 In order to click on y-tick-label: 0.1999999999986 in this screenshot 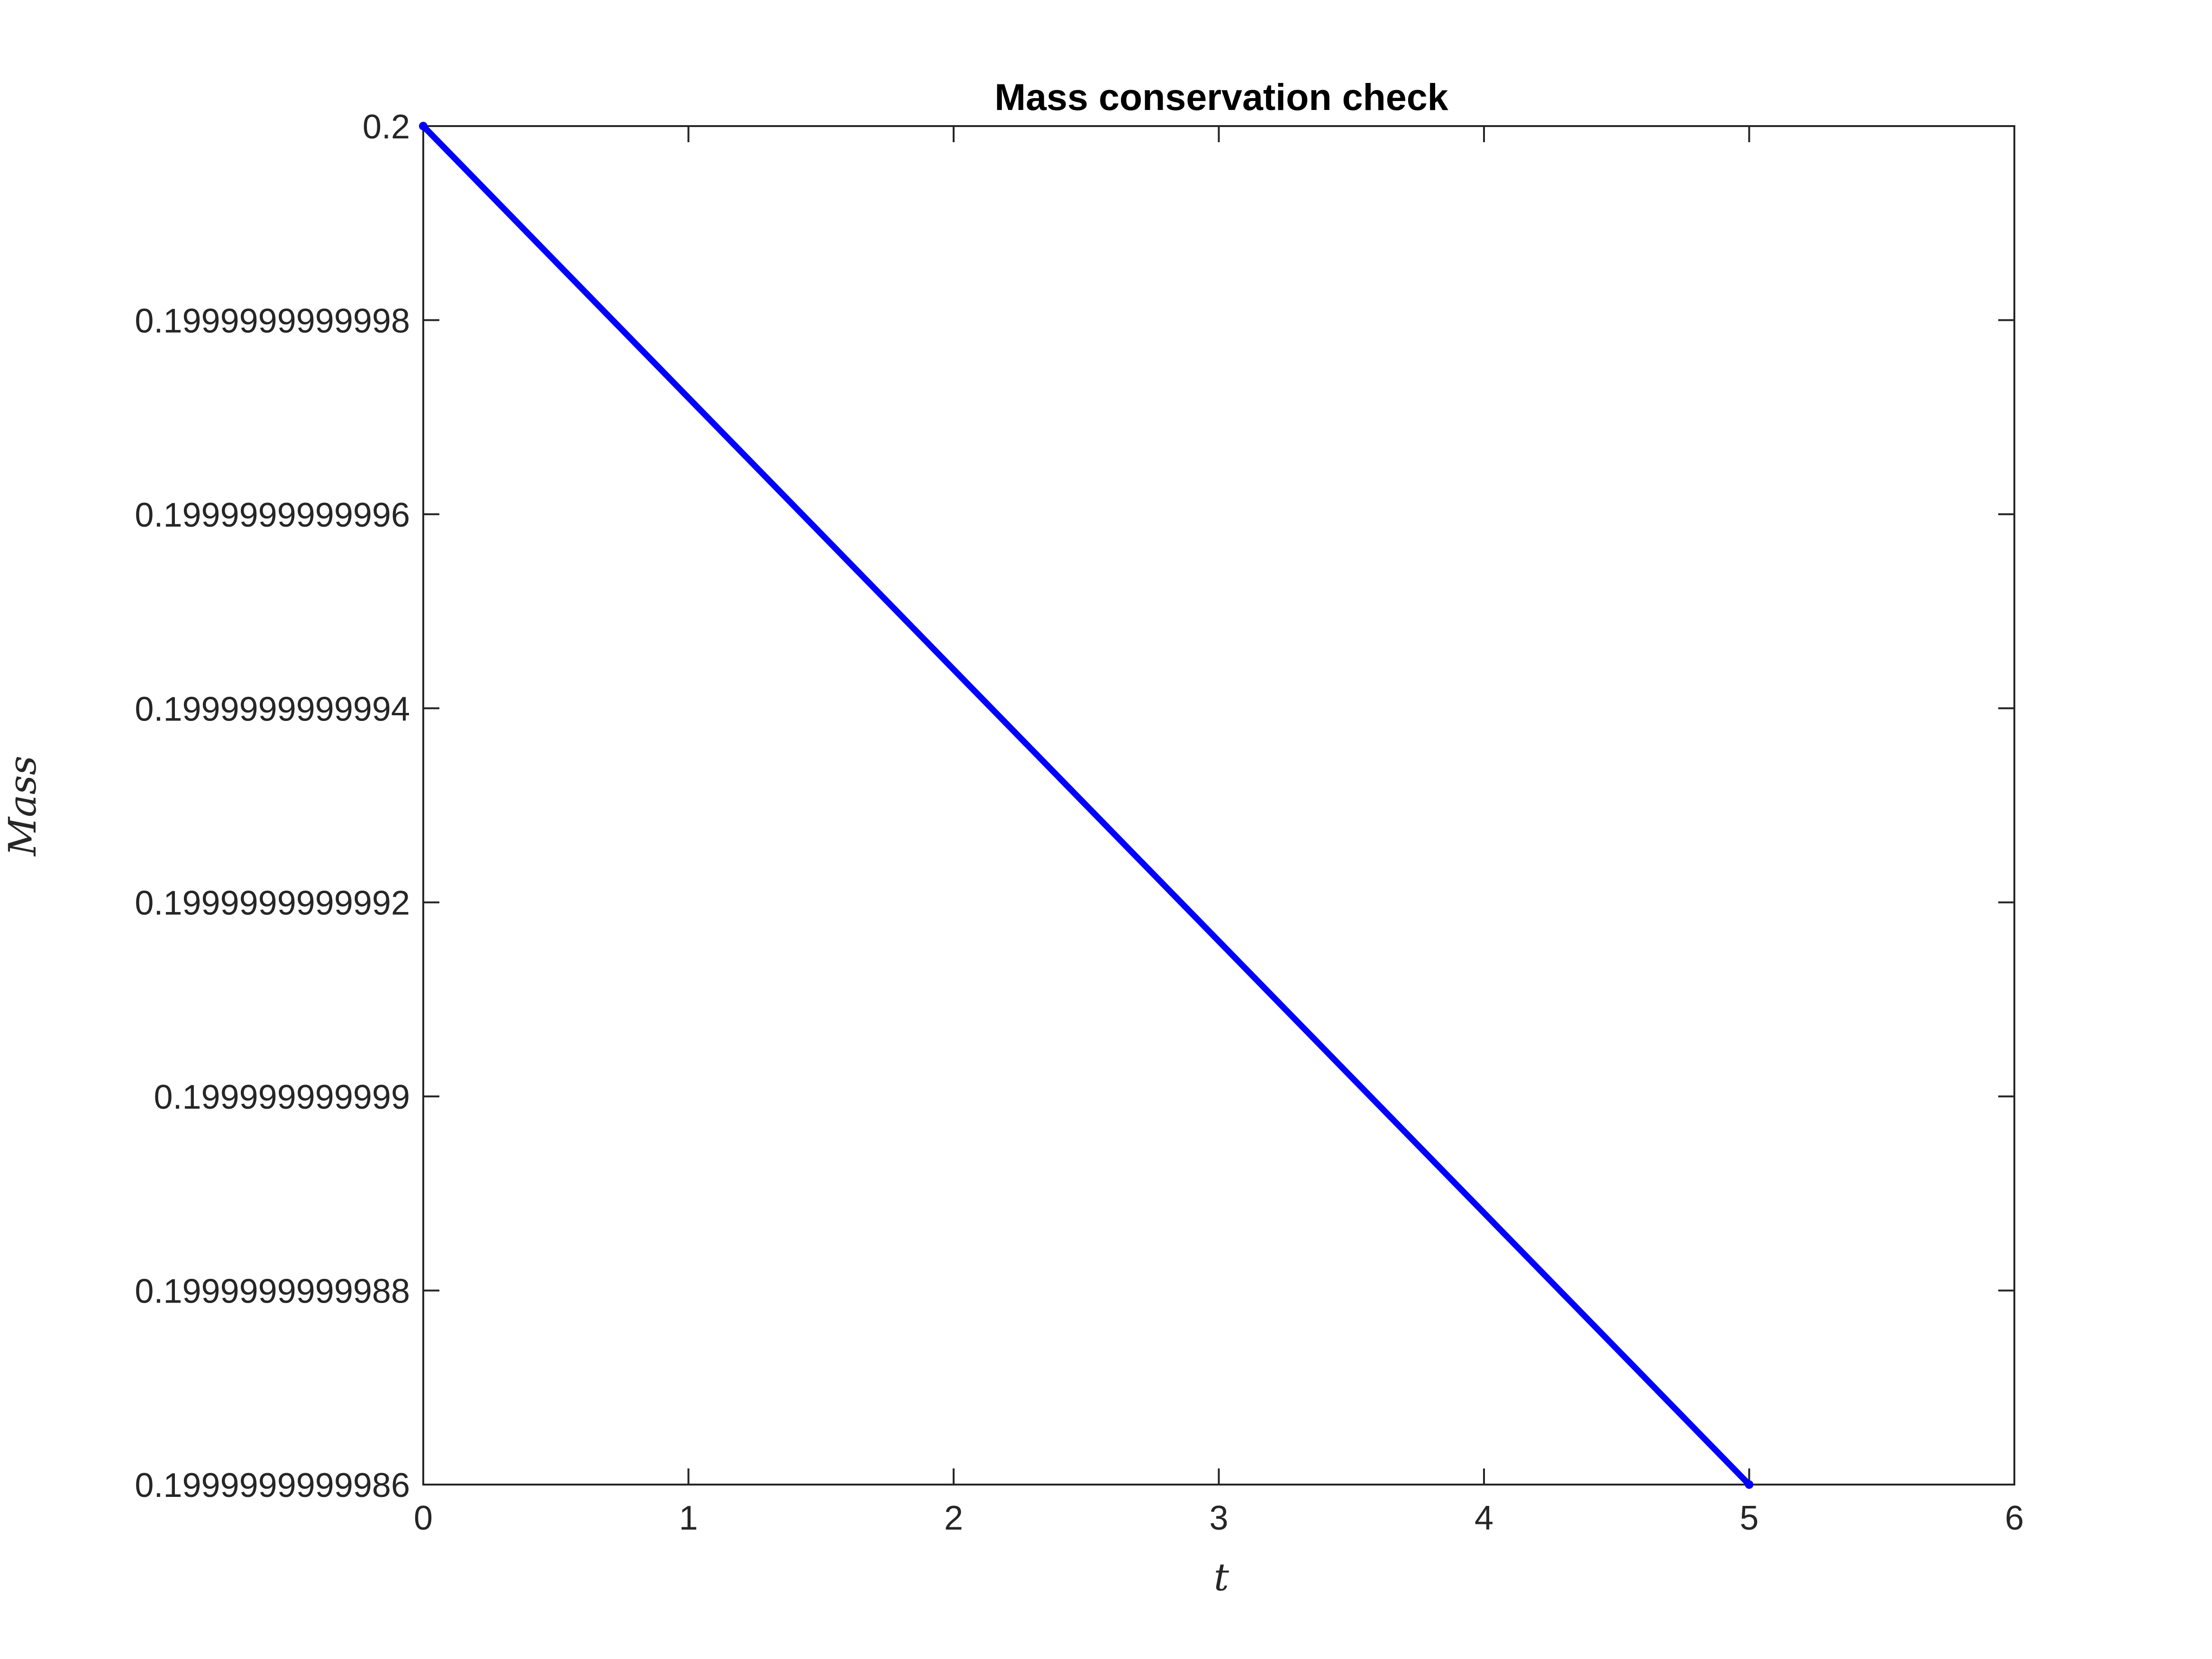, I will do `click(272, 1485)`.